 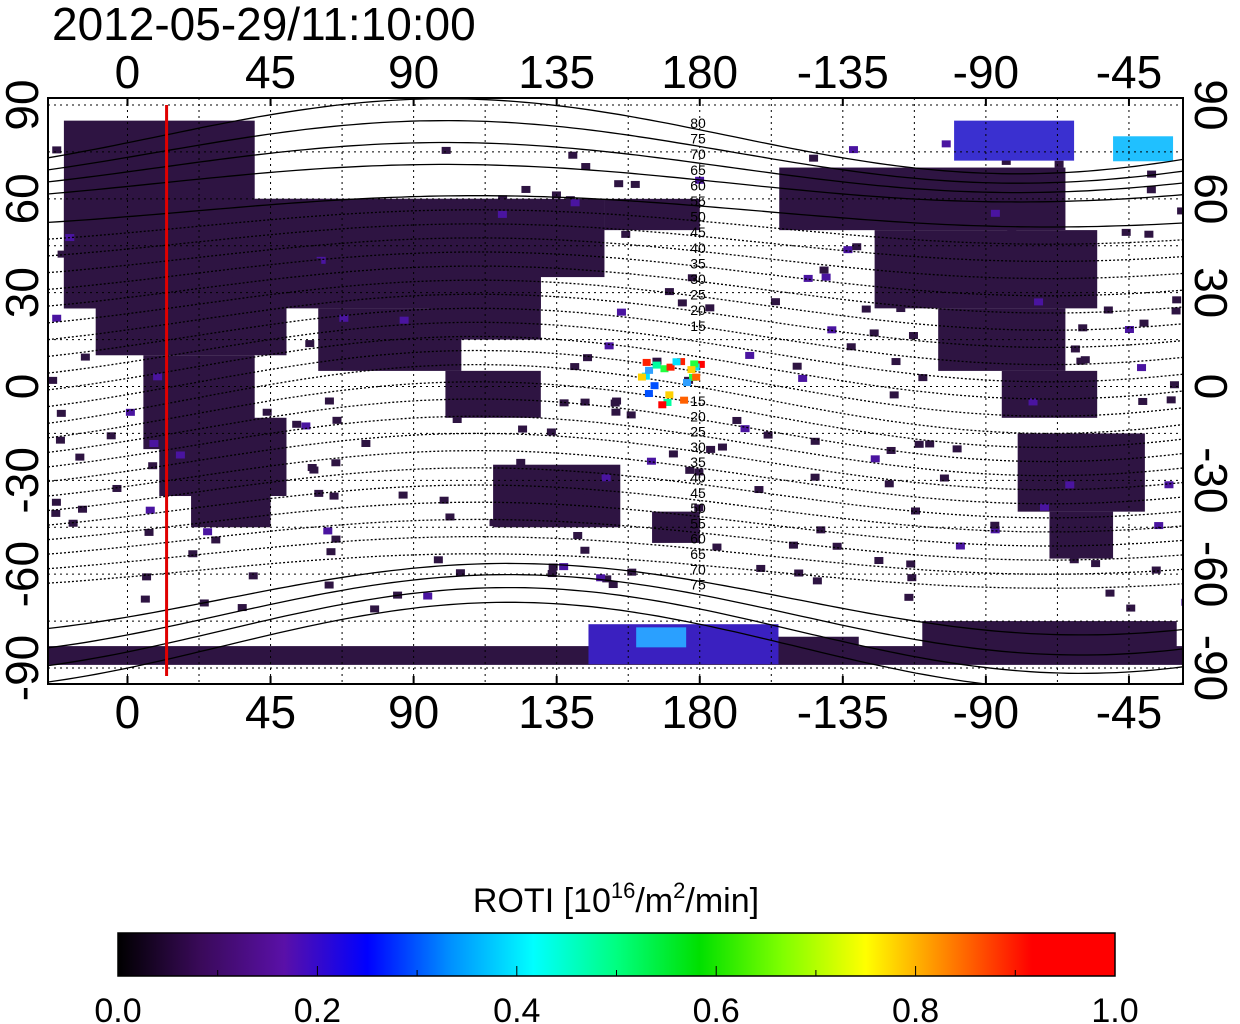 What do you see at coordinates (698, 170) in the screenshot?
I see `contour-label-north: 65` at bounding box center [698, 170].